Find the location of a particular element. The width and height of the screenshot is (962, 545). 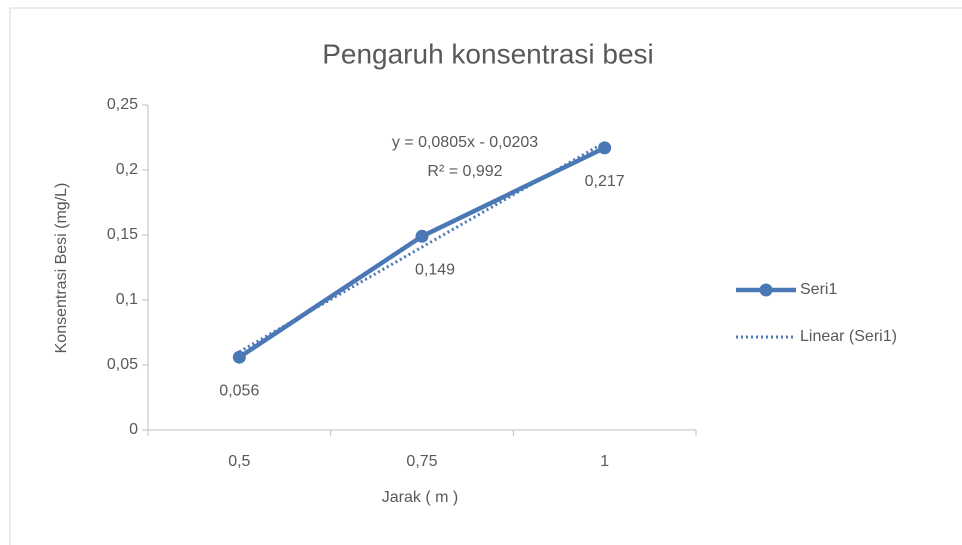

x-tick-label: 0,5 is located at coordinates (239, 461).